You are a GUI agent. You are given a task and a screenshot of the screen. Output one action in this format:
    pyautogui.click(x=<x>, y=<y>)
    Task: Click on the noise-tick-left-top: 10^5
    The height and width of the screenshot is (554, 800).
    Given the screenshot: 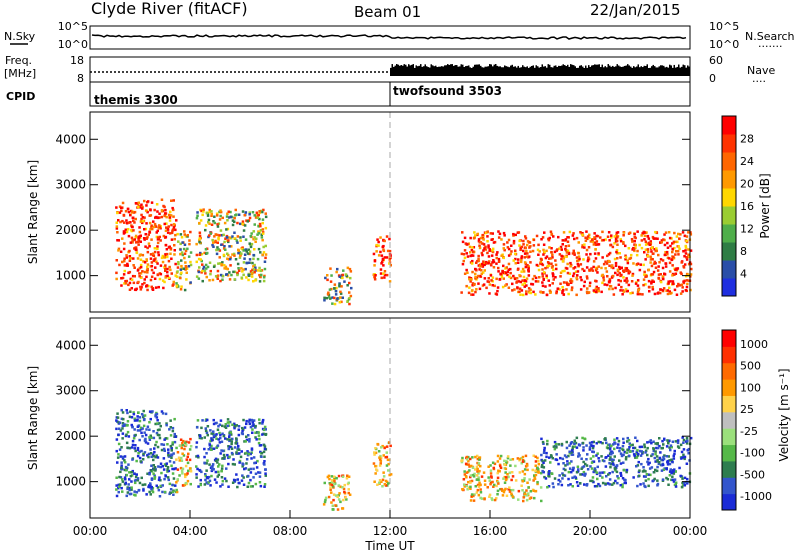 What is the action you would take?
    pyautogui.click(x=73, y=26)
    